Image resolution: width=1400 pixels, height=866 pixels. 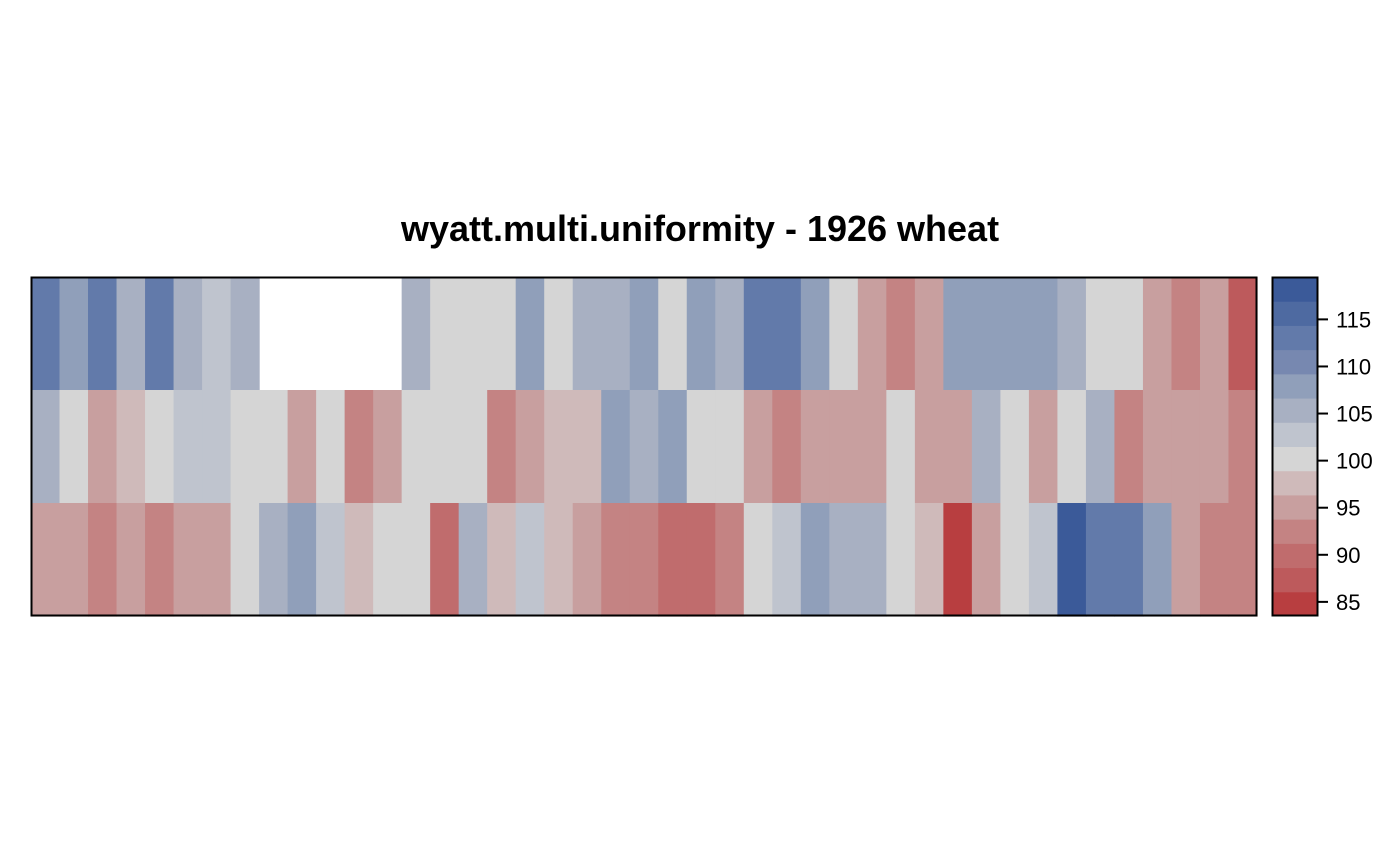 I want to click on colorbar-tick-label: 115, so click(x=1353, y=319).